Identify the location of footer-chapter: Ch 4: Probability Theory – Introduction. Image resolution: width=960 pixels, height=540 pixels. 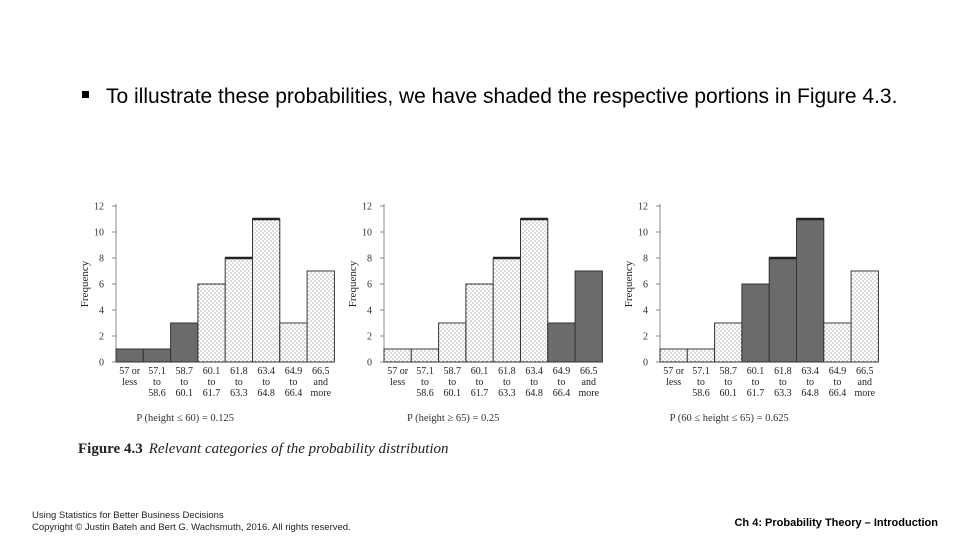
(836, 523).